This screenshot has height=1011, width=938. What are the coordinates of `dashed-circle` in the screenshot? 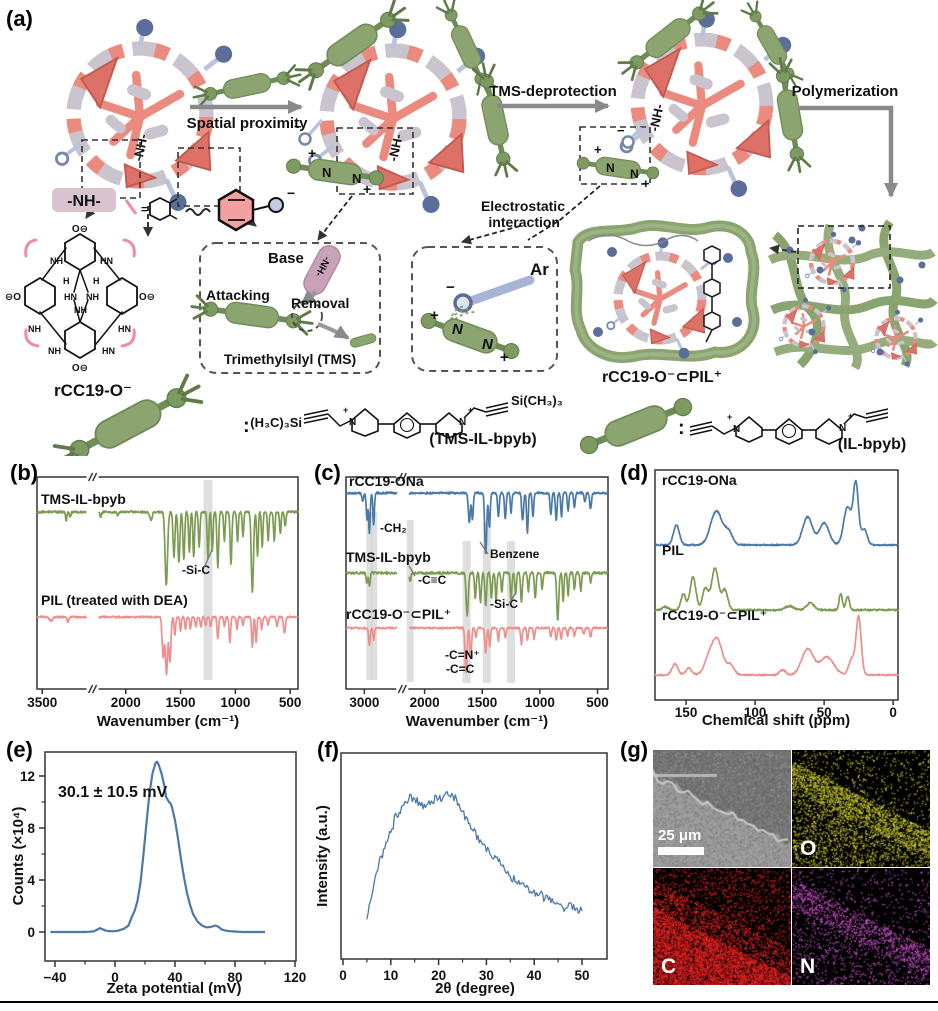 It's located at (307, 316).